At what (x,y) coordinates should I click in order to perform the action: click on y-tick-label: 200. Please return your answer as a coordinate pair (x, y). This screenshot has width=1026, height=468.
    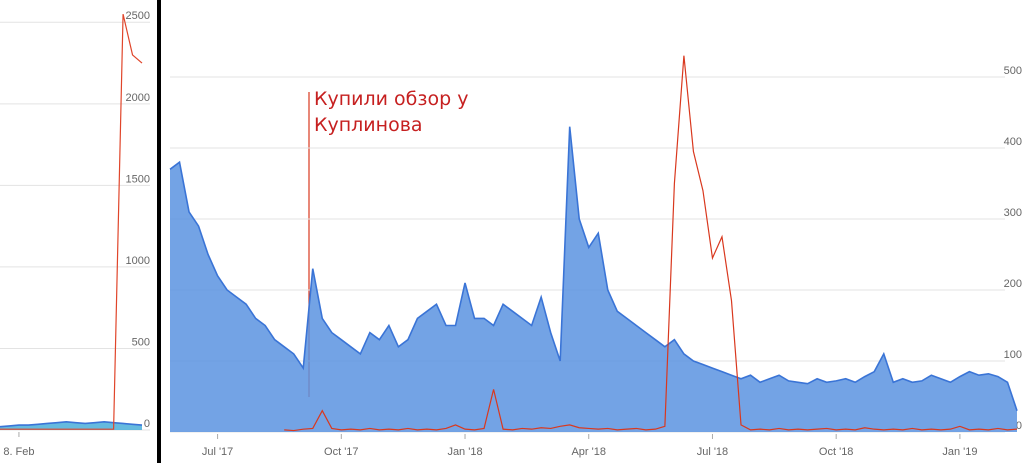
    Looking at the image, I should click on (1013, 284).